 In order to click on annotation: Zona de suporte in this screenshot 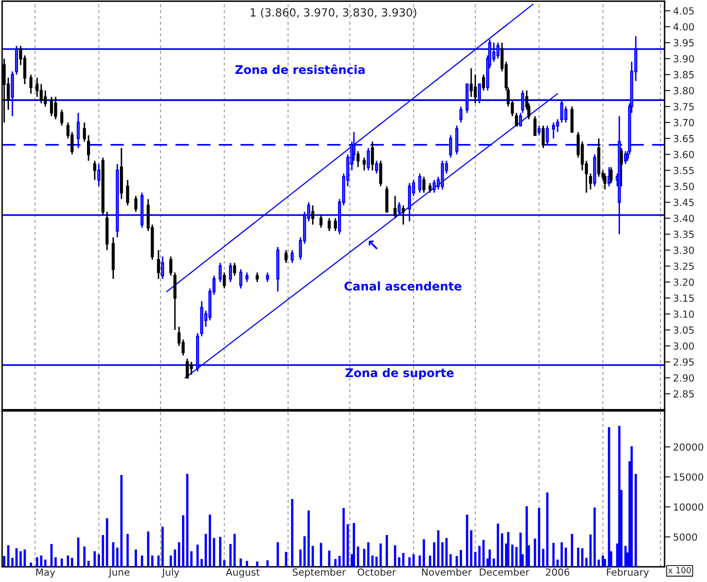, I will do `click(400, 374)`.